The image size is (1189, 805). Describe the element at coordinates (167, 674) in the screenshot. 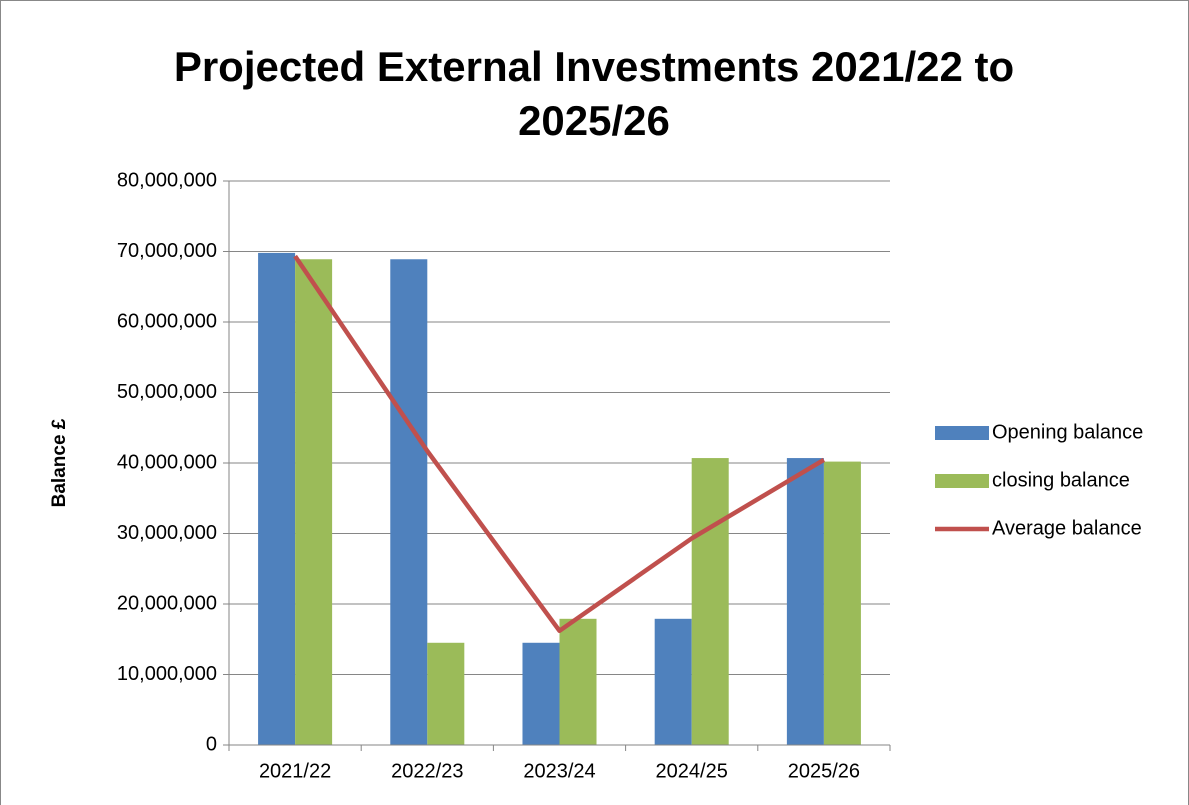

I see `y-tick-label: 10,000,000` at that location.